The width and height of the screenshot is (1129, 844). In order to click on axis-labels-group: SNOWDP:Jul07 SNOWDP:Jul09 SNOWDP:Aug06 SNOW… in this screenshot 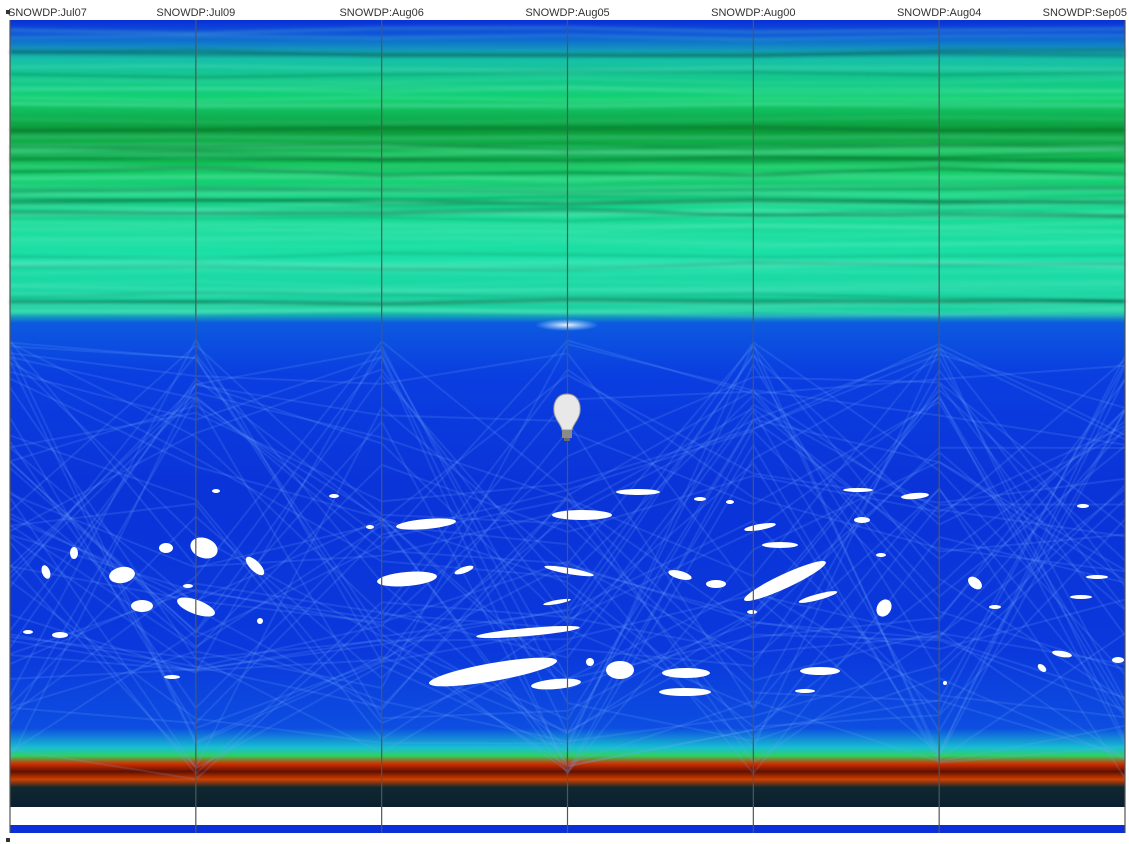, I will do `click(567, 13)`.